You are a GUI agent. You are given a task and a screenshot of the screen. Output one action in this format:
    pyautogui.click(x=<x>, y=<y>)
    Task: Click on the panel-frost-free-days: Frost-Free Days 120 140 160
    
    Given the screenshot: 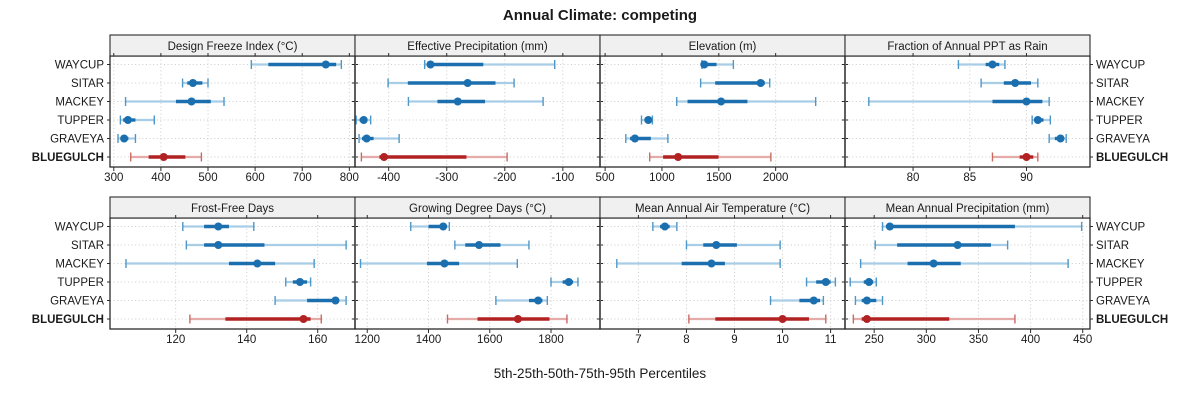 What is the action you would take?
    pyautogui.click(x=232, y=271)
    